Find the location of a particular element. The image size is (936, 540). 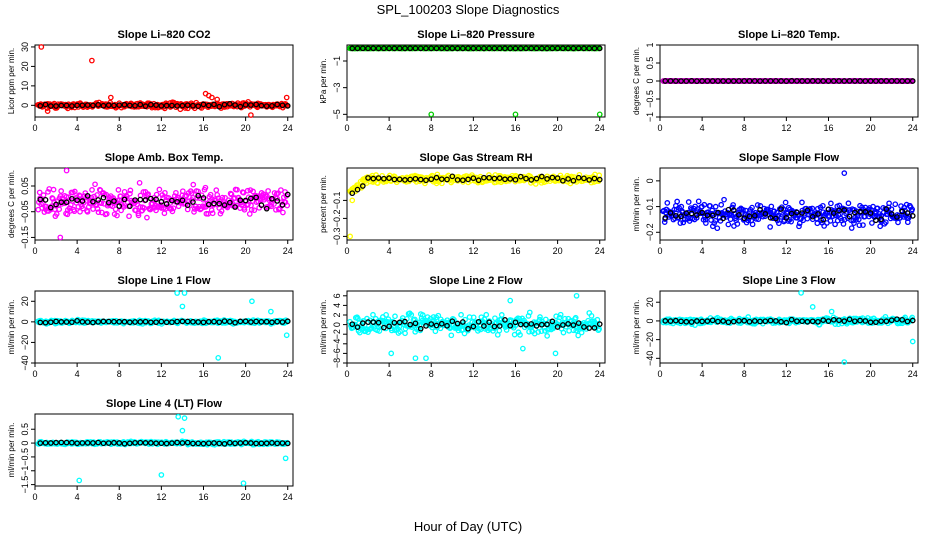

y-tick-label: −4 is located at coordinates (337, 344).